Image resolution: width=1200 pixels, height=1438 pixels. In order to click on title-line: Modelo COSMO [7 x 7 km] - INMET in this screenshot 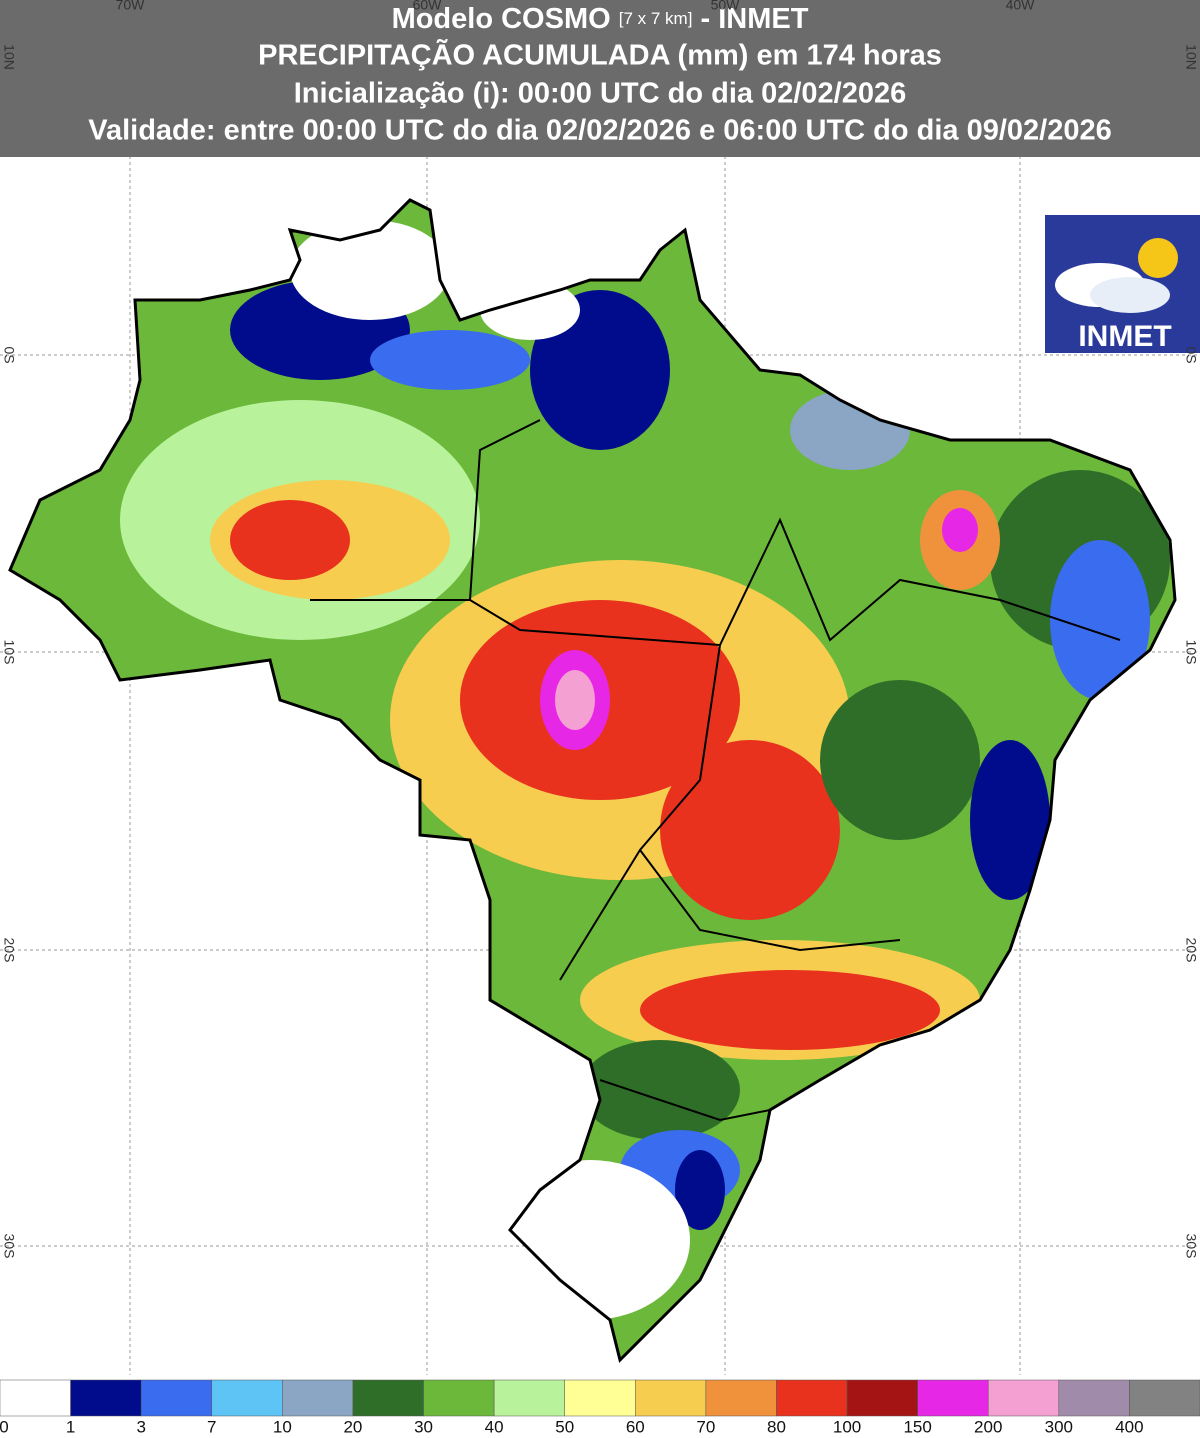, I will do `click(600, 19)`.